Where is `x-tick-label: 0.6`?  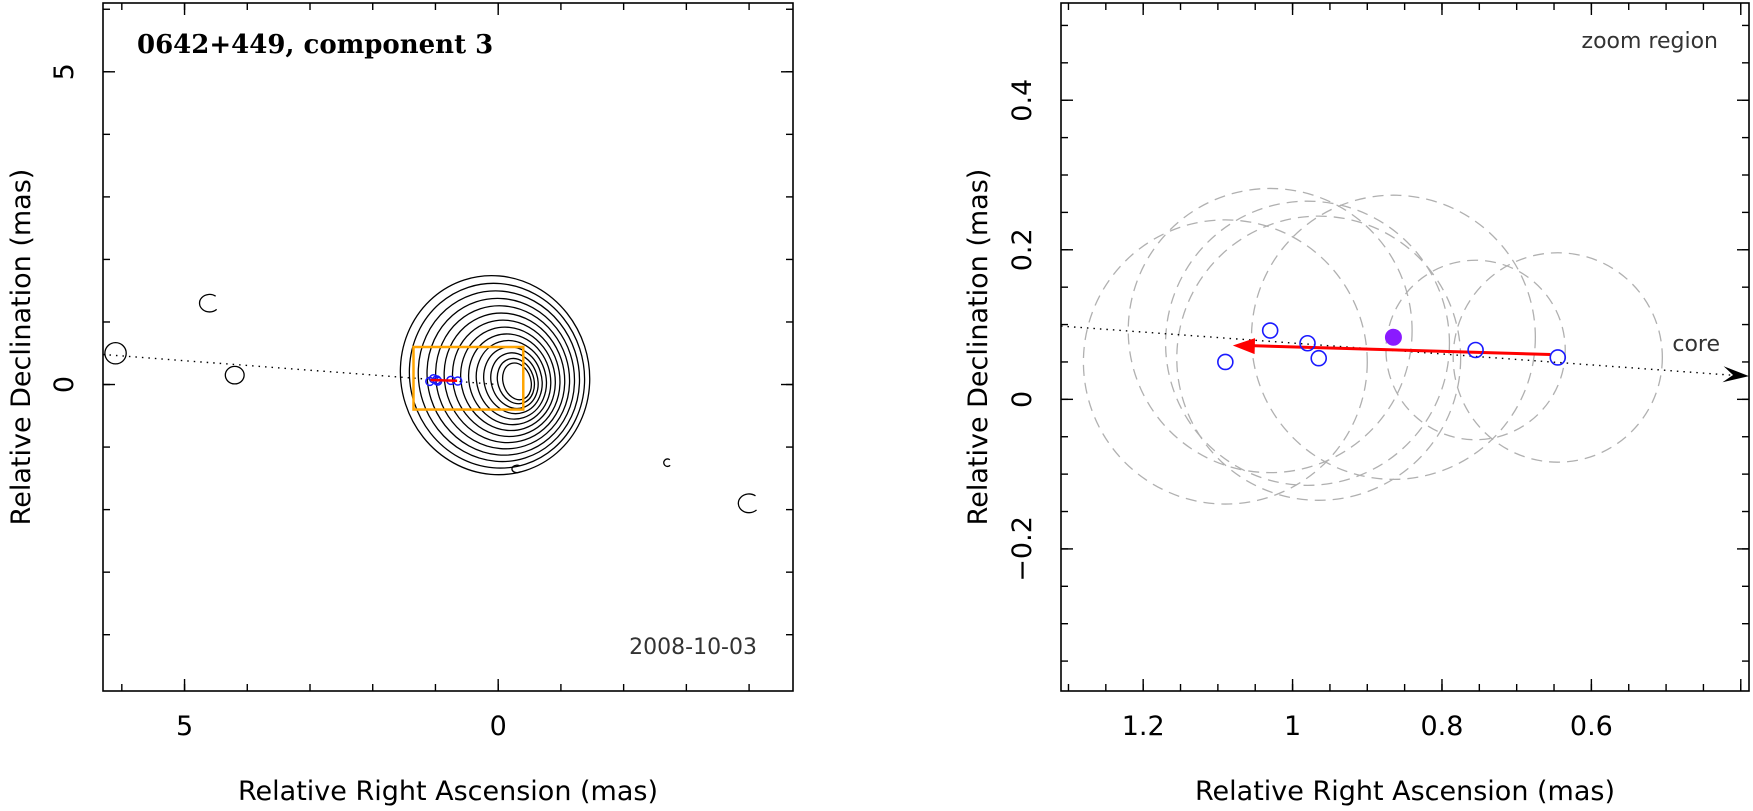
x-tick-label: 0.6 is located at coordinates (1591, 726).